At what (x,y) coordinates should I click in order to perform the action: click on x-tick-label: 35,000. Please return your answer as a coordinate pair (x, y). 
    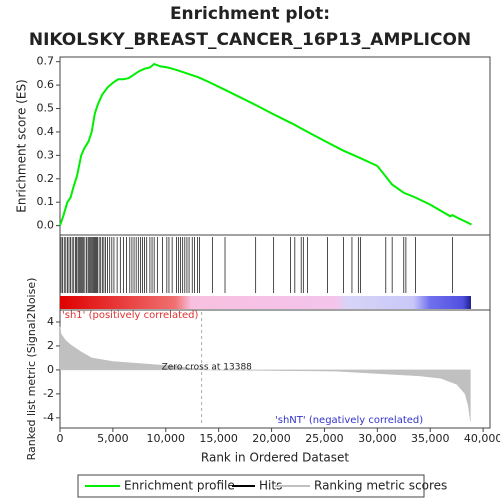
    Looking at the image, I should click on (430, 438).